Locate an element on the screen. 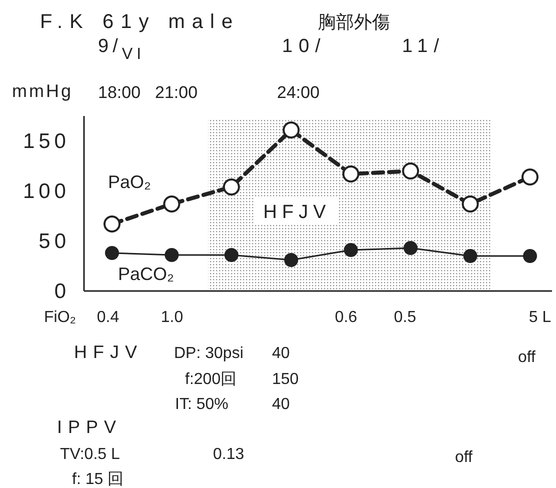 This screenshot has height=488, width=556. x-tick-label: 5 L is located at coordinates (540, 317).